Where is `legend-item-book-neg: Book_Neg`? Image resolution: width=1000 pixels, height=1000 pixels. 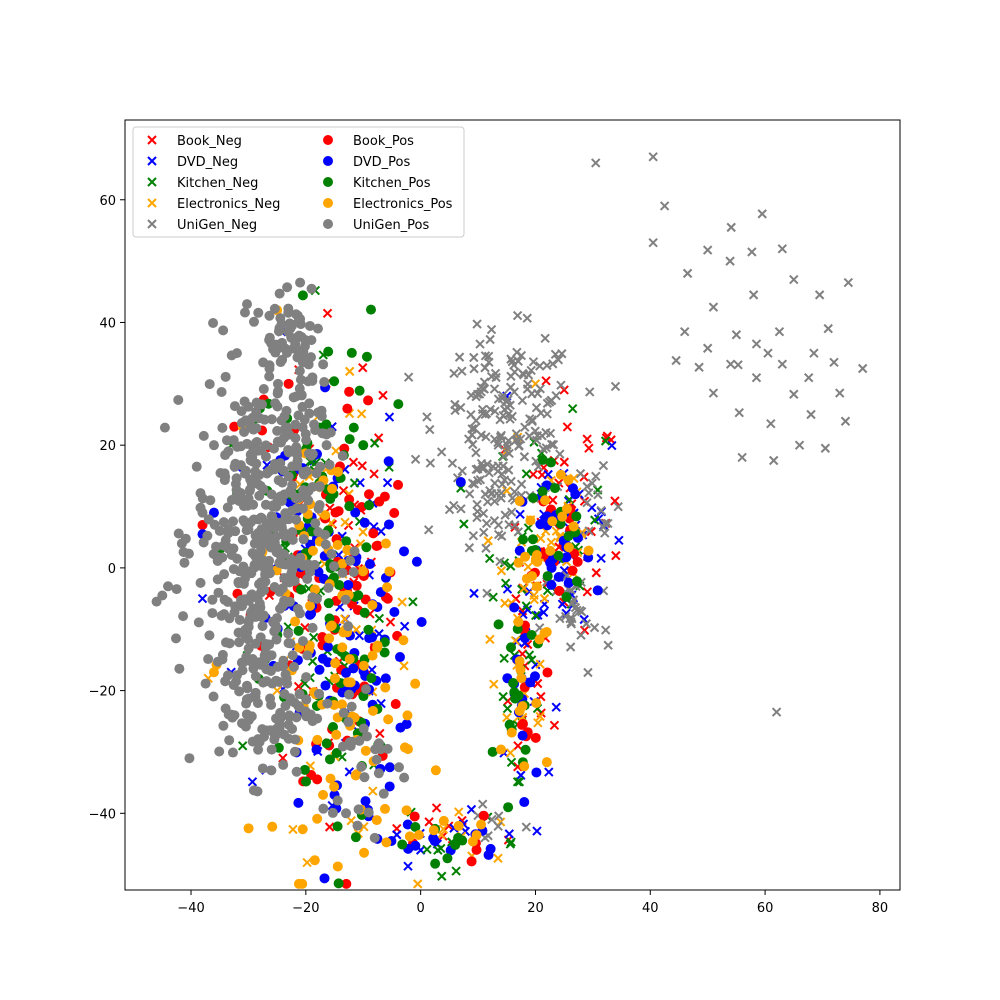
legend-item-book-neg: Book_Neg is located at coordinates (194, 141).